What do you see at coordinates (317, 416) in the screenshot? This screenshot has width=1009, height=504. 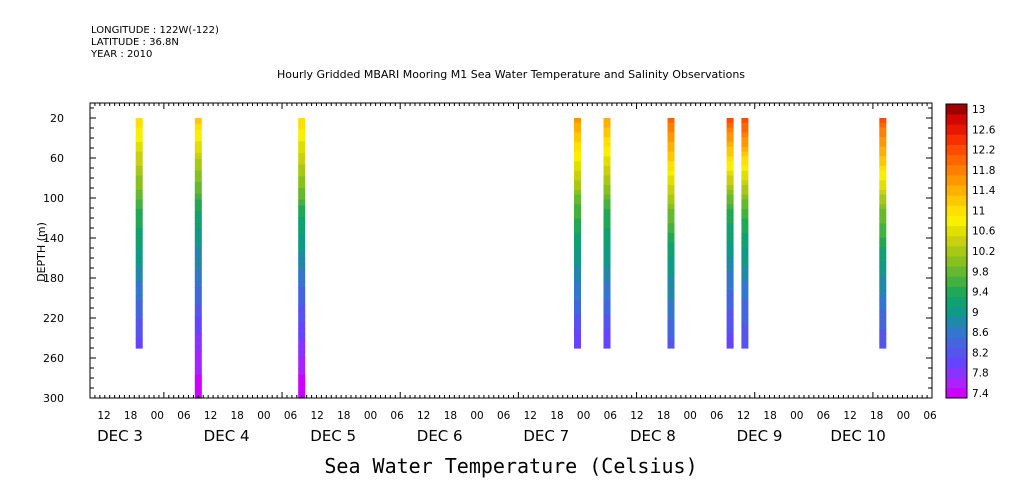 I see `x-tick-label: 12` at bounding box center [317, 416].